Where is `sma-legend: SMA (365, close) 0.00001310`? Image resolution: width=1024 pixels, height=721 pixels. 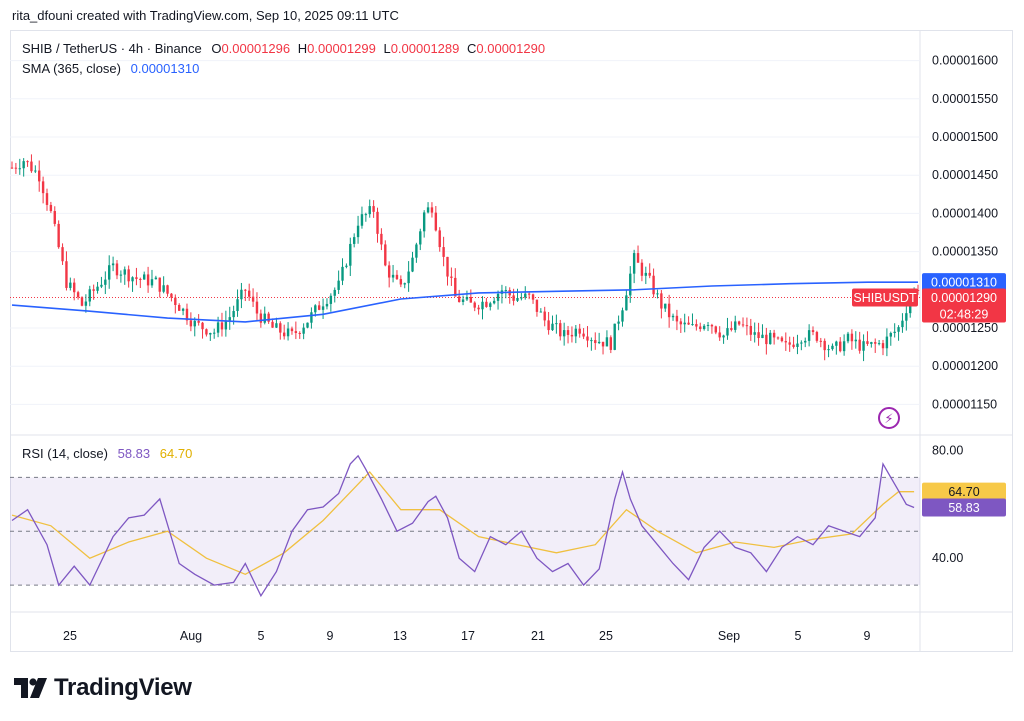 sma-legend: SMA (365, close) 0.00001310 is located at coordinates (110, 68).